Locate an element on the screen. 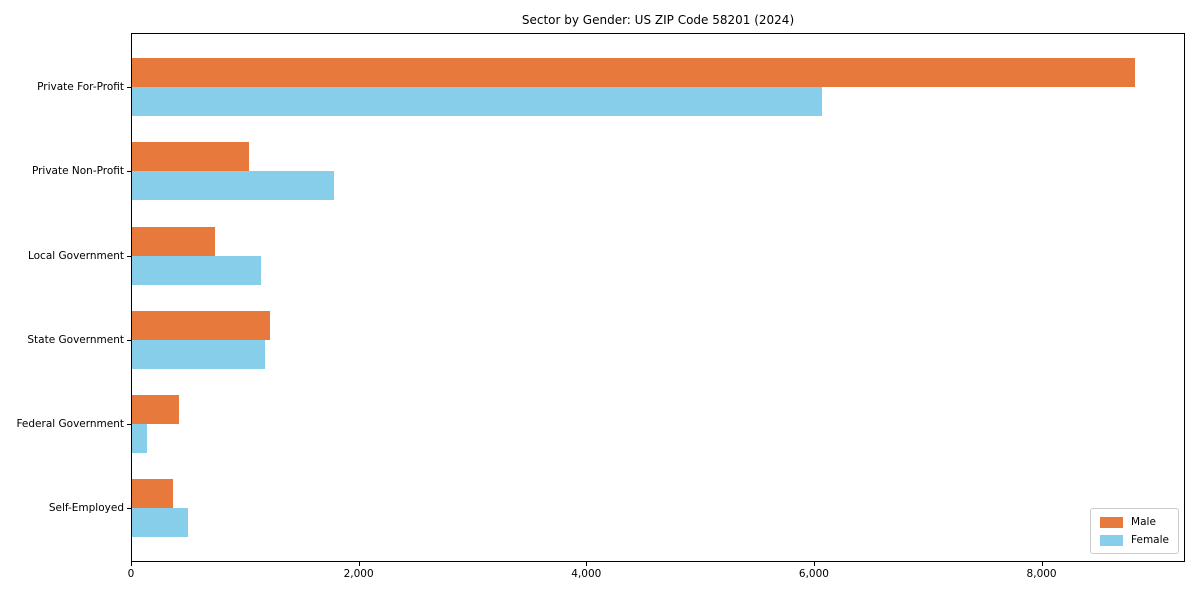 The width and height of the screenshot is (1200, 600). bar-male-self-employed is located at coordinates (153, 493).